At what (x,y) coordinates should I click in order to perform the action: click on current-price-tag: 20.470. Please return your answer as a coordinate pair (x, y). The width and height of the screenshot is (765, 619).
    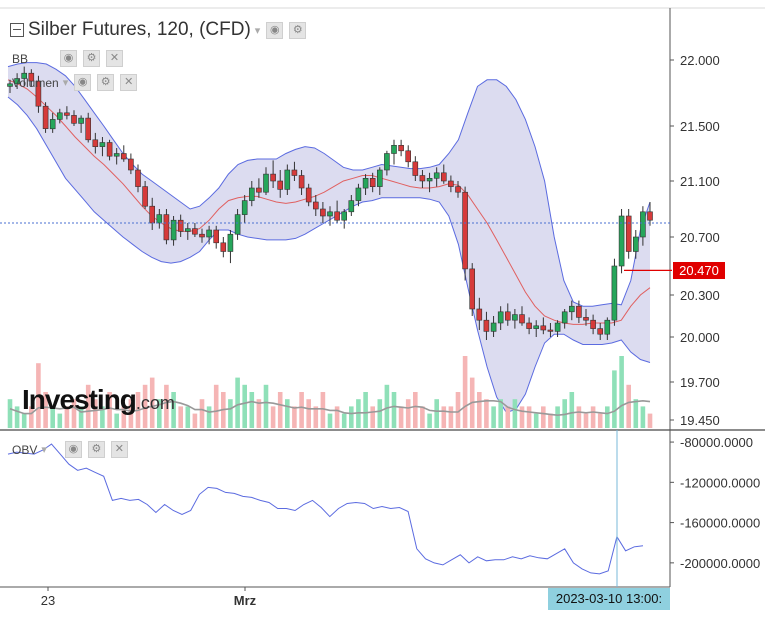
    Looking at the image, I should click on (699, 270).